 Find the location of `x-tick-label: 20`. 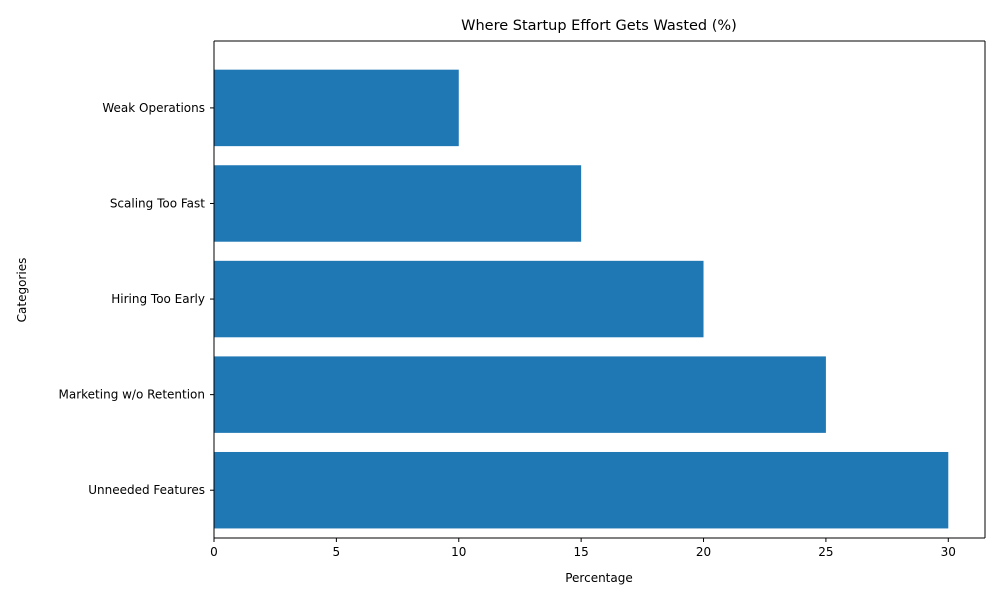

x-tick-label: 20 is located at coordinates (703, 552).